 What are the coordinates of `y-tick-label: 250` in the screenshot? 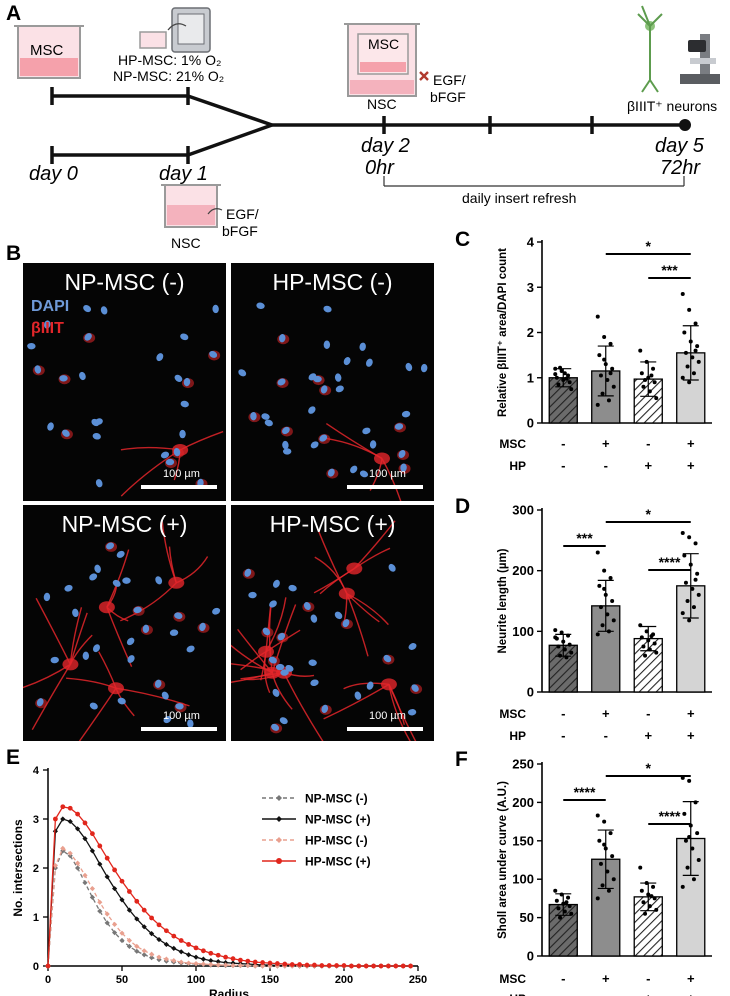 It's located at (523, 764).